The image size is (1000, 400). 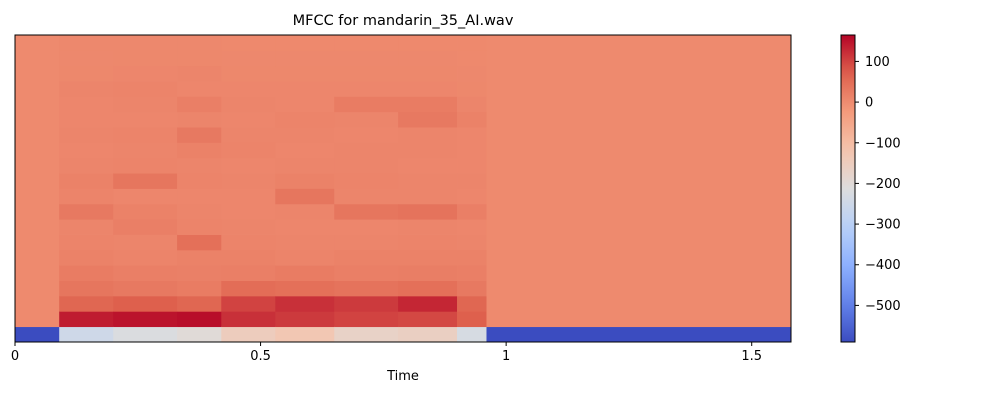 What do you see at coordinates (386, 353) in the screenshot?
I see `x-axis: 0 0.5 1 1.5` at bounding box center [386, 353].